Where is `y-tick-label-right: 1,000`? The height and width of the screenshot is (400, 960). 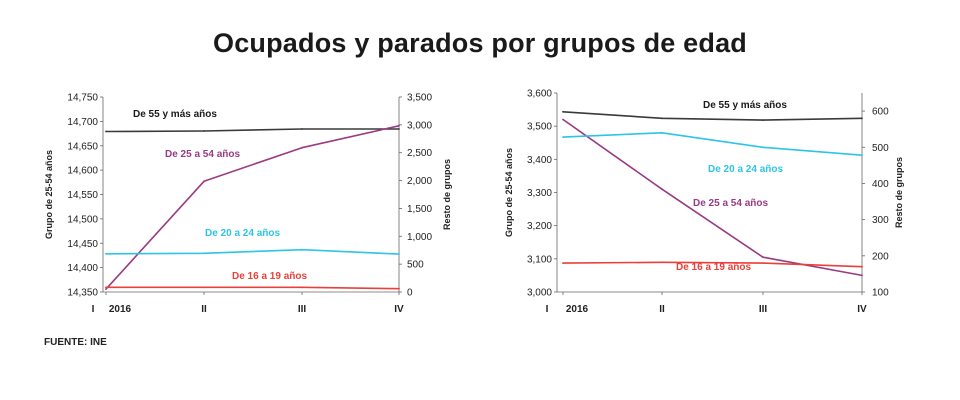
y-tick-label-right: 1,000 is located at coordinates (419, 237).